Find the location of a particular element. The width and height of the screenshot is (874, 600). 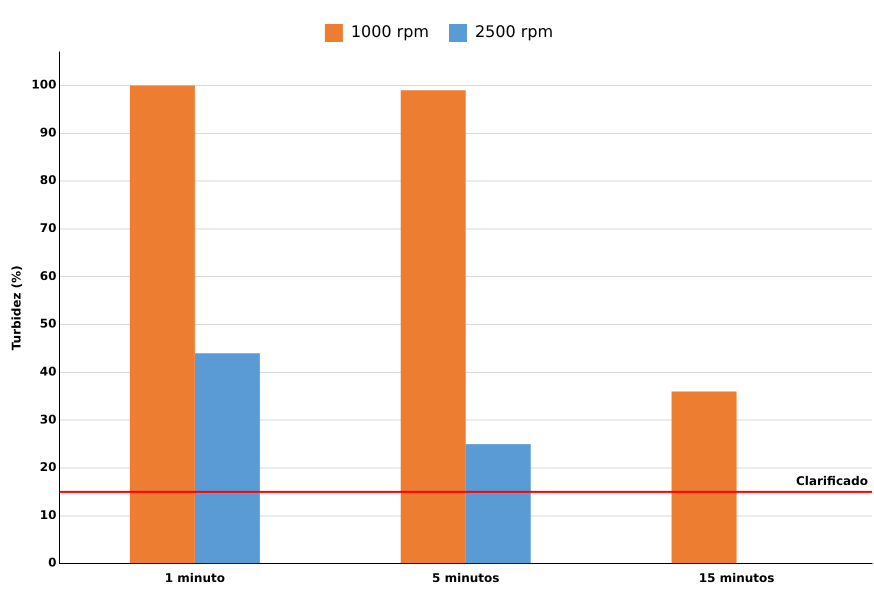

ref-line-label: Clarificado is located at coordinates (832, 481).